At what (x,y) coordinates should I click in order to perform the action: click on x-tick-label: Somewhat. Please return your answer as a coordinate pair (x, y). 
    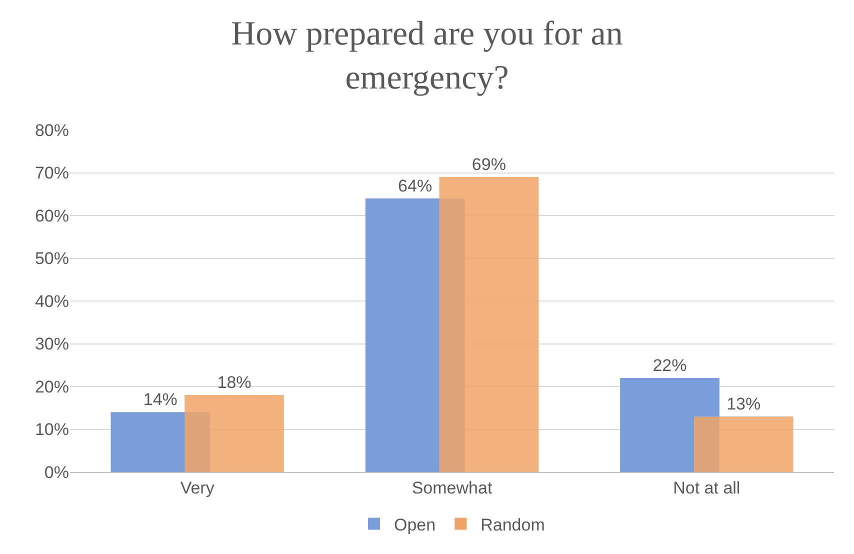
    Looking at the image, I should click on (452, 488).